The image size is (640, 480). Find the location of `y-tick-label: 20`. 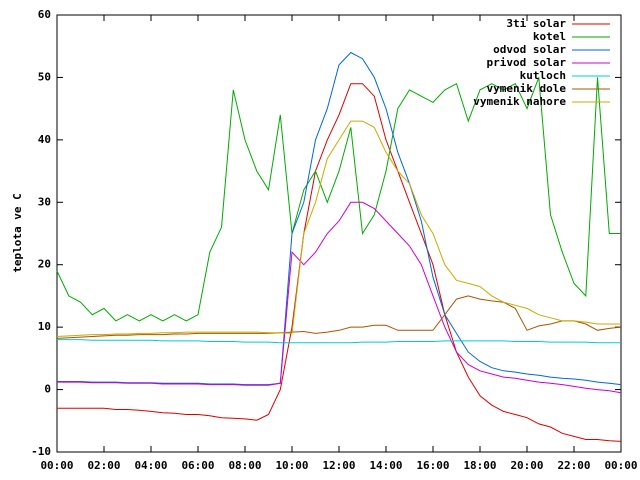

y-tick-label: 20 is located at coordinates (44, 264).